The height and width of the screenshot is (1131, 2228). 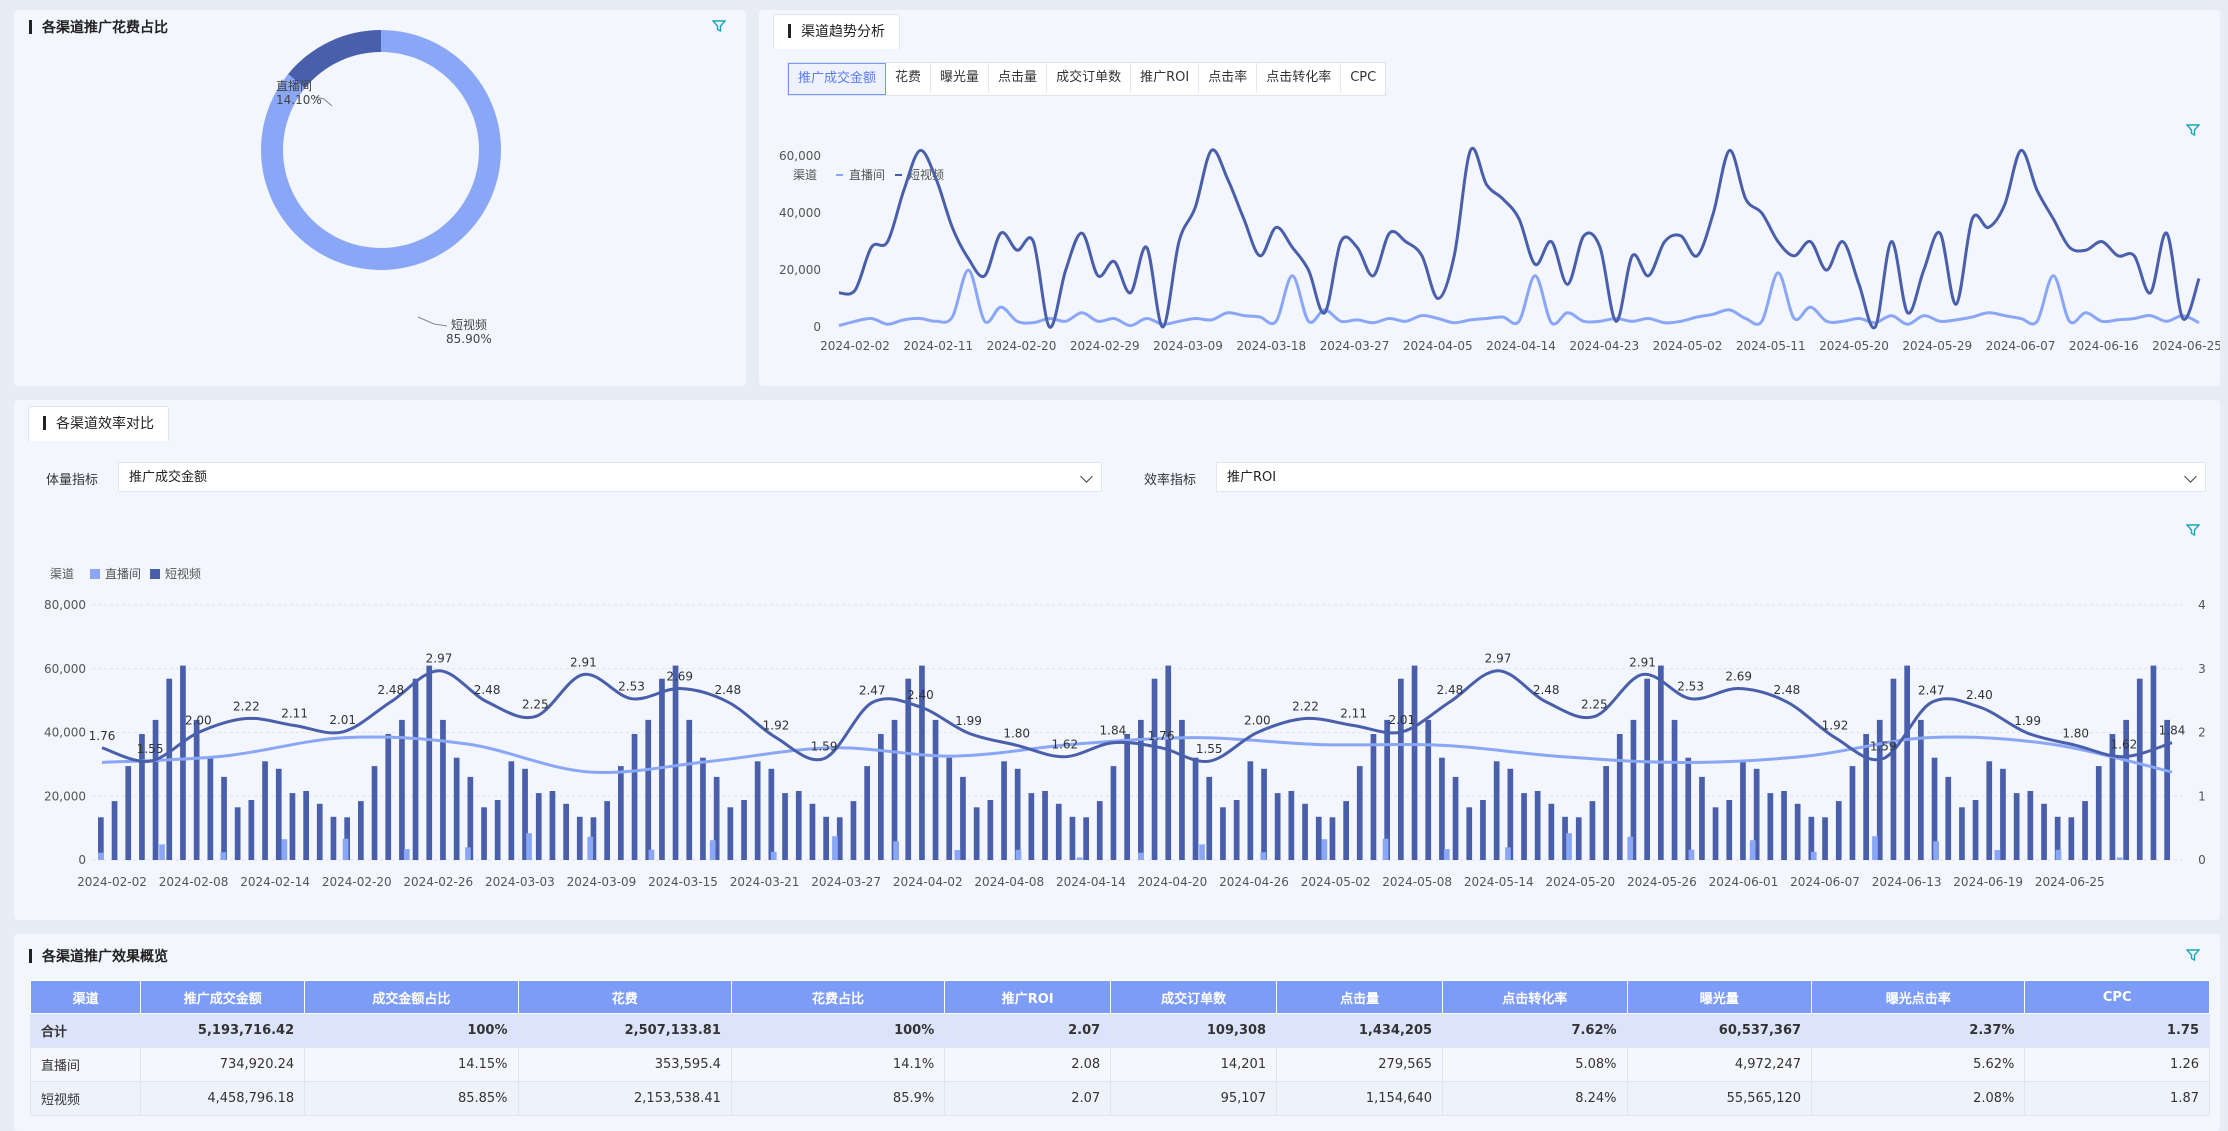 What do you see at coordinates (1360, 997) in the screenshot?
I see `table-header-cell: 点击量` at bounding box center [1360, 997].